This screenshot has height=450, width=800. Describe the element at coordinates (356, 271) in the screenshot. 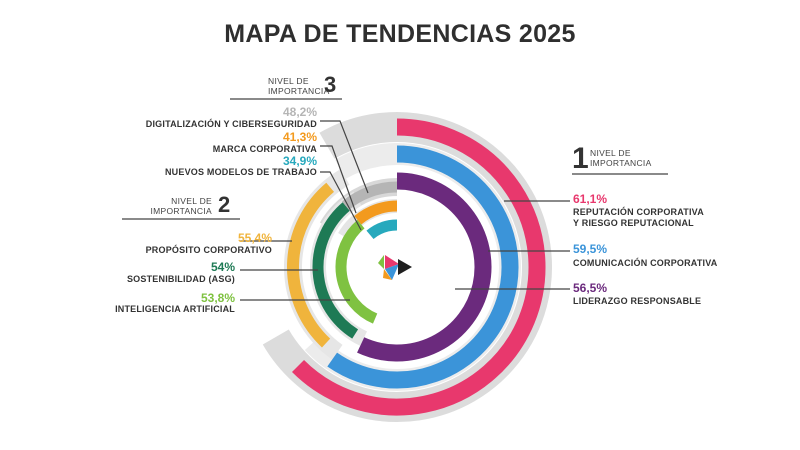

I see `ring-ia` at that location.